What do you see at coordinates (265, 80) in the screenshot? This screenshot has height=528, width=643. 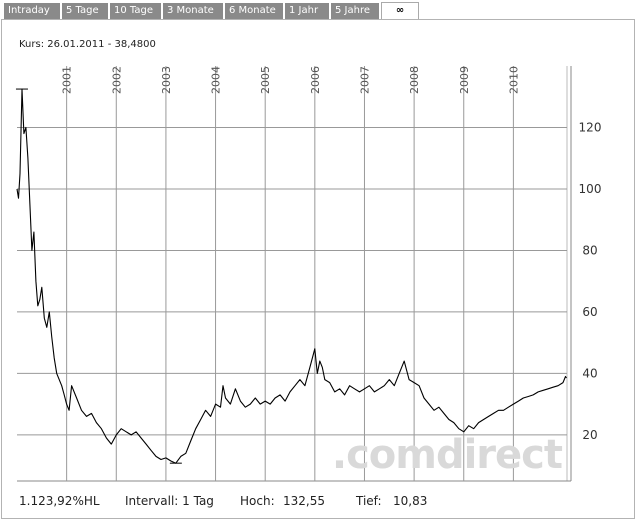 I see `x-tick-label: 2005` at bounding box center [265, 80].